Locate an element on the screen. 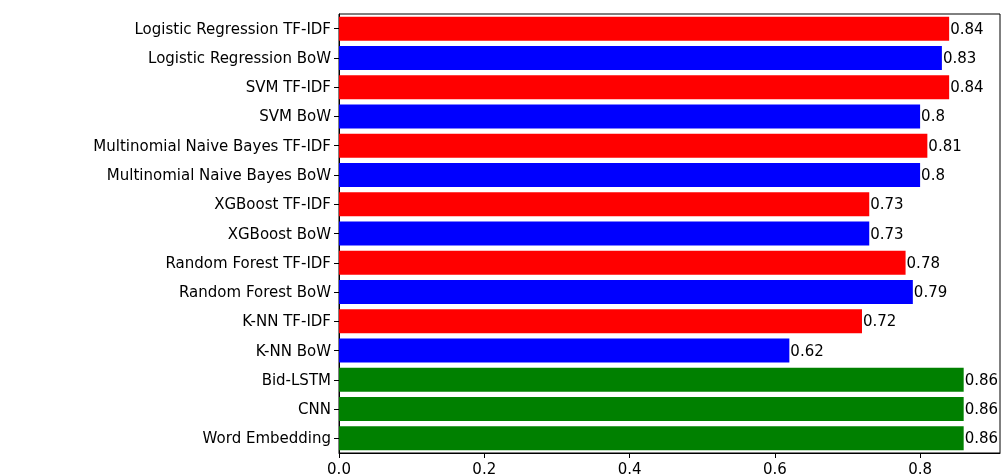 The width and height of the screenshot is (1008, 476). y-tick-label: Logistic Regression TF-IDF is located at coordinates (232, 28).